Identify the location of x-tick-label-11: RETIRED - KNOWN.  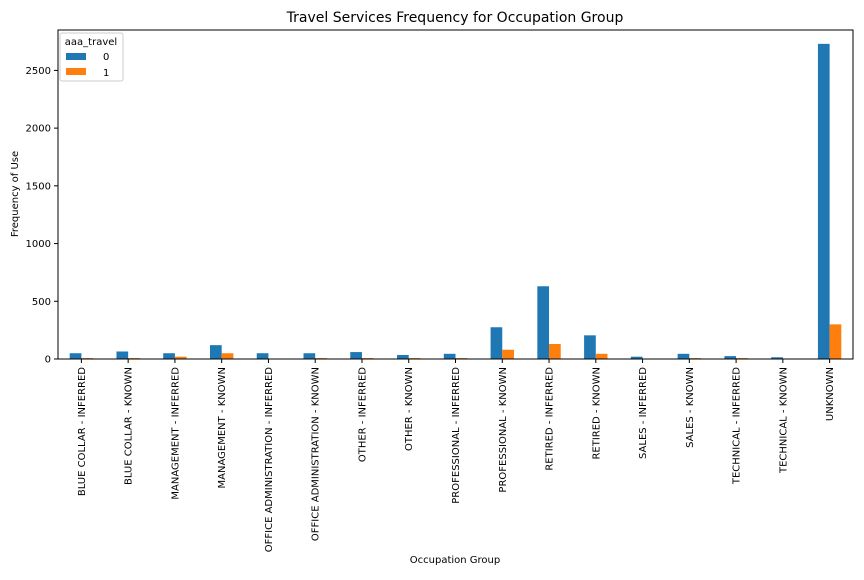
(596, 413).